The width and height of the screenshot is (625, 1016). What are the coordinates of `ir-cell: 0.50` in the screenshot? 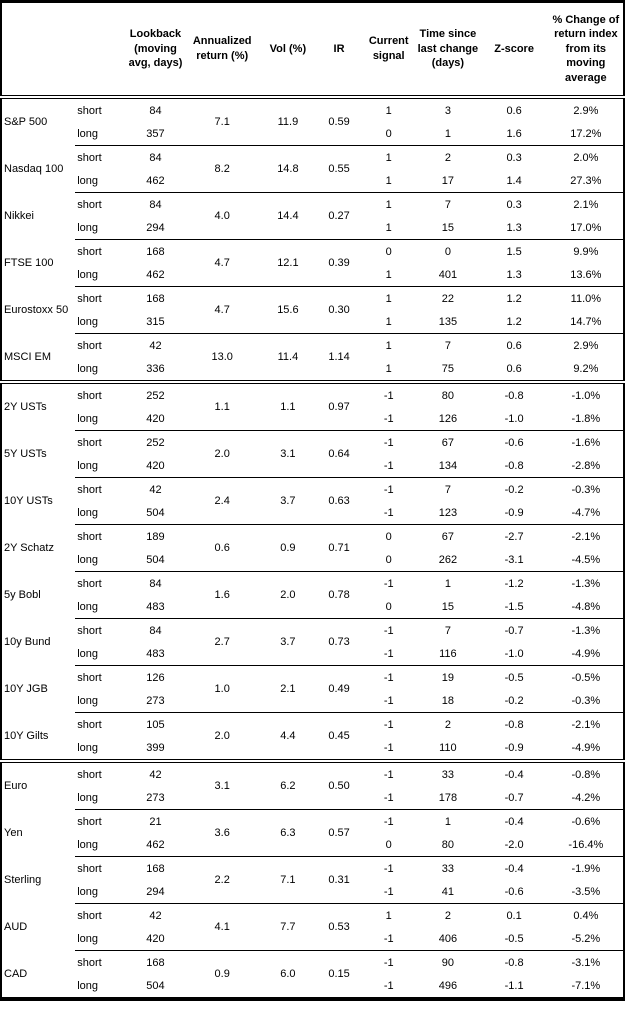 It's located at (339, 784).